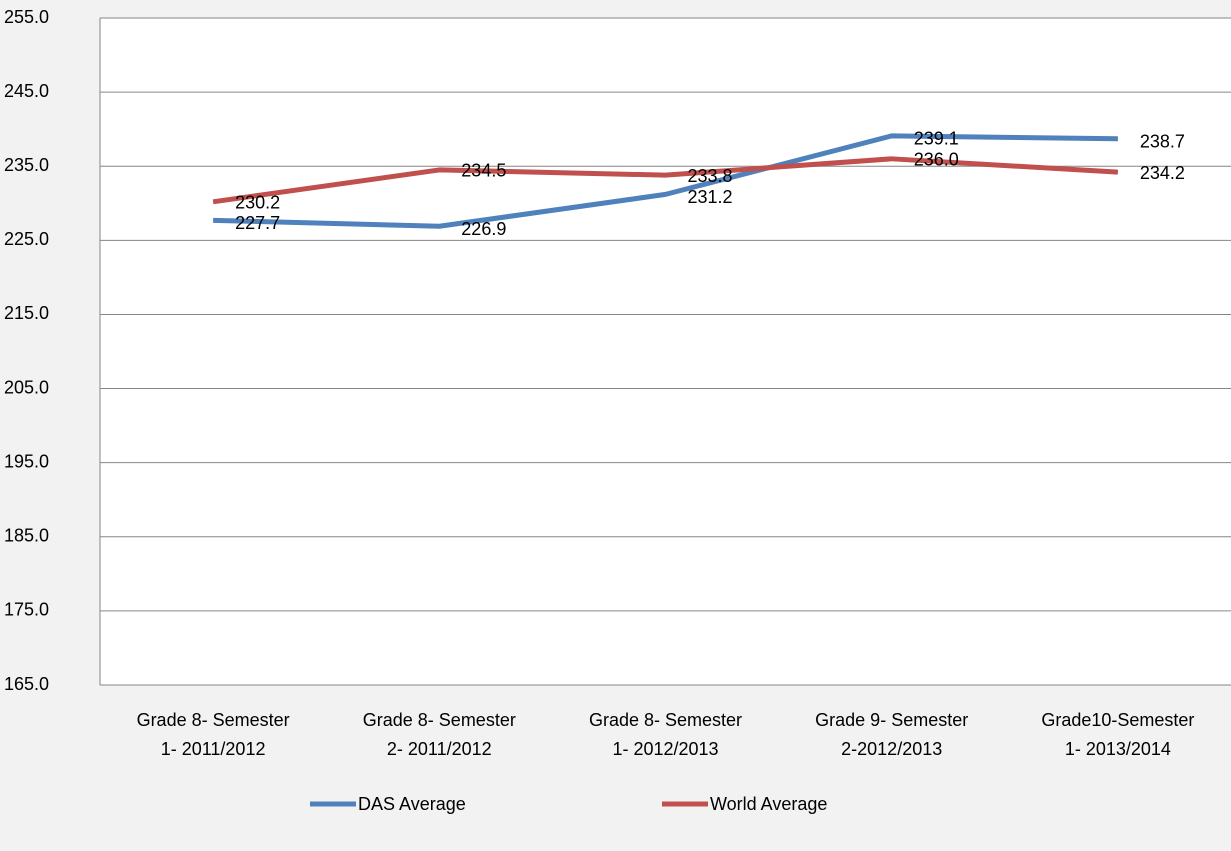 Image resolution: width=1231 pixels, height=851 pixels. What do you see at coordinates (483, 171) in the screenshot?
I see `data-label: 234.5` at bounding box center [483, 171].